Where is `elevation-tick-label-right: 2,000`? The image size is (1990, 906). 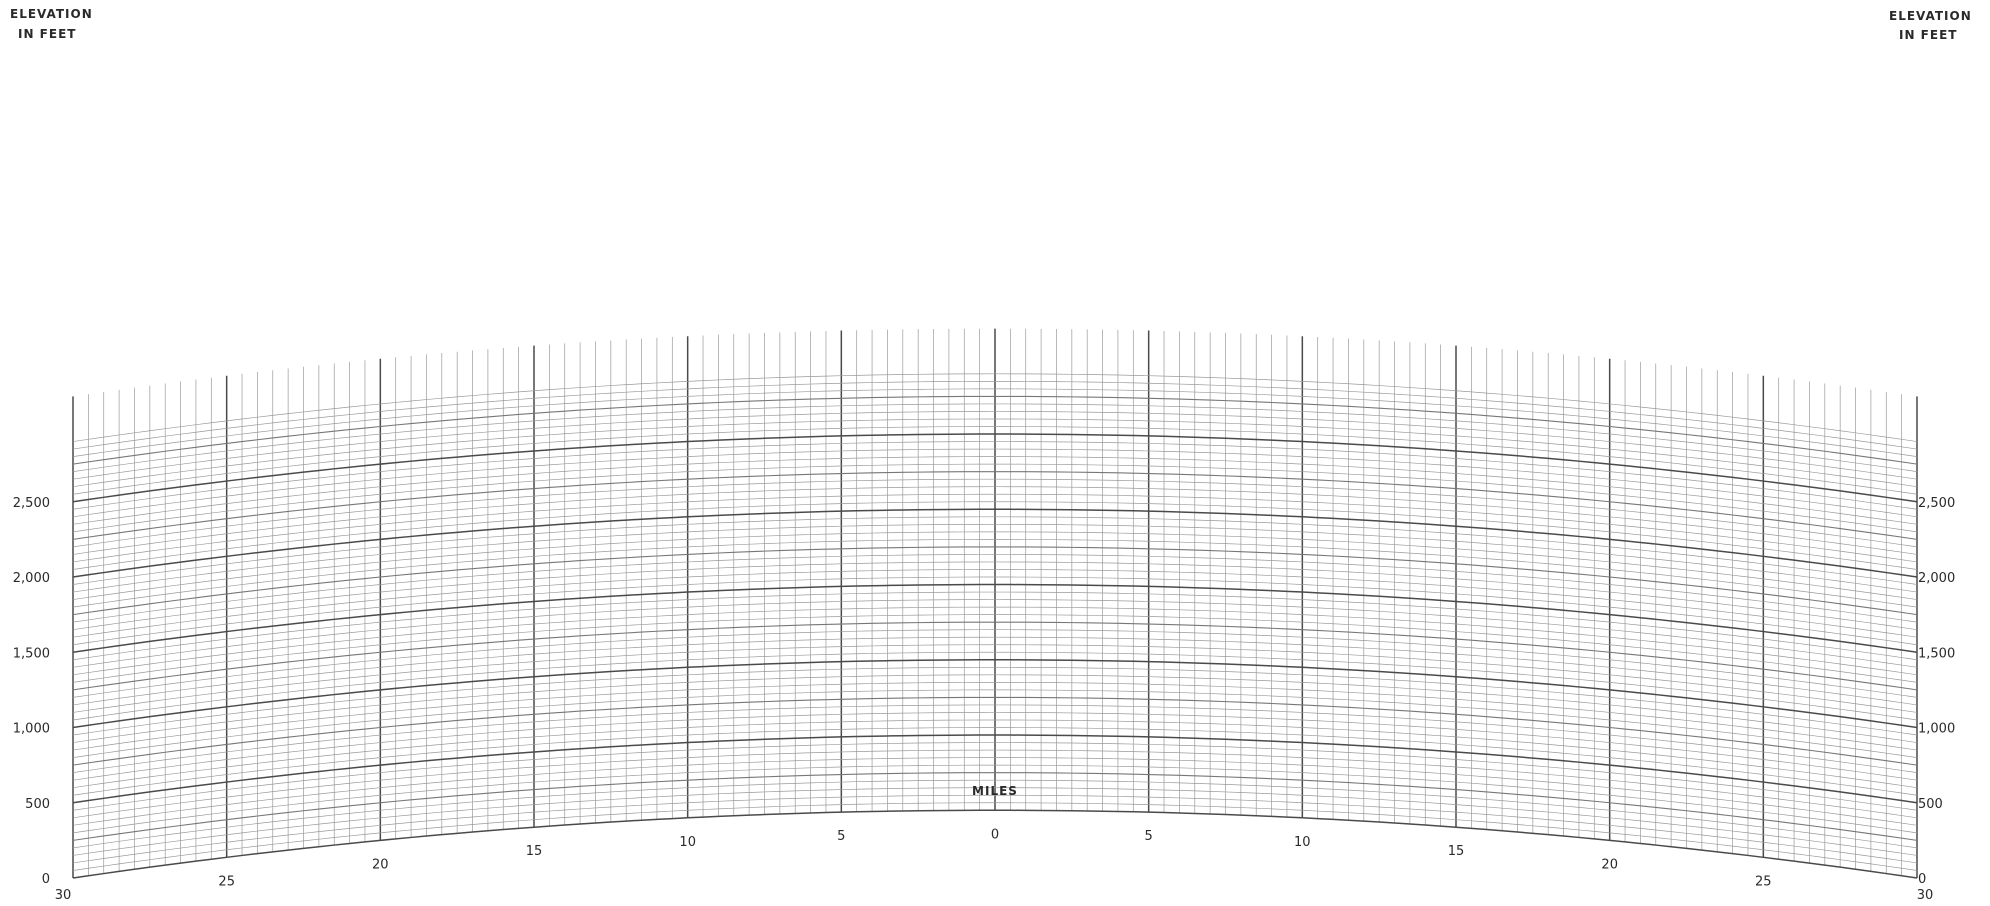
elevation-tick-label-right: 2,000 is located at coordinates (1936, 578).